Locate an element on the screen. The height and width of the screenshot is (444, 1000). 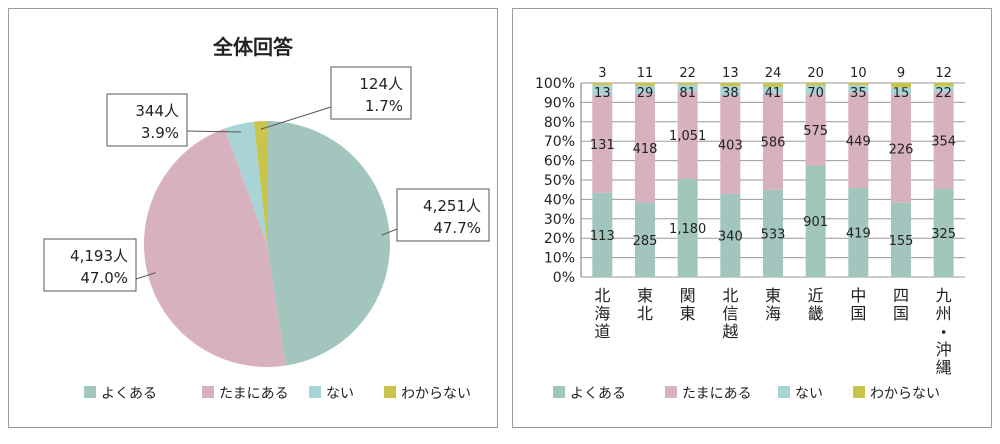
bar-ytick-label-8: 80% is located at coordinates (559, 123).